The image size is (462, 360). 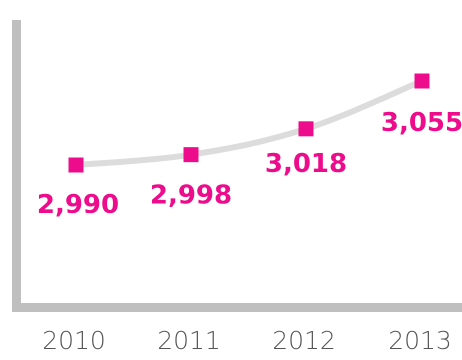 What do you see at coordinates (191, 155) in the screenshot?
I see `data-point-marker-2011` at bounding box center [191, 155].